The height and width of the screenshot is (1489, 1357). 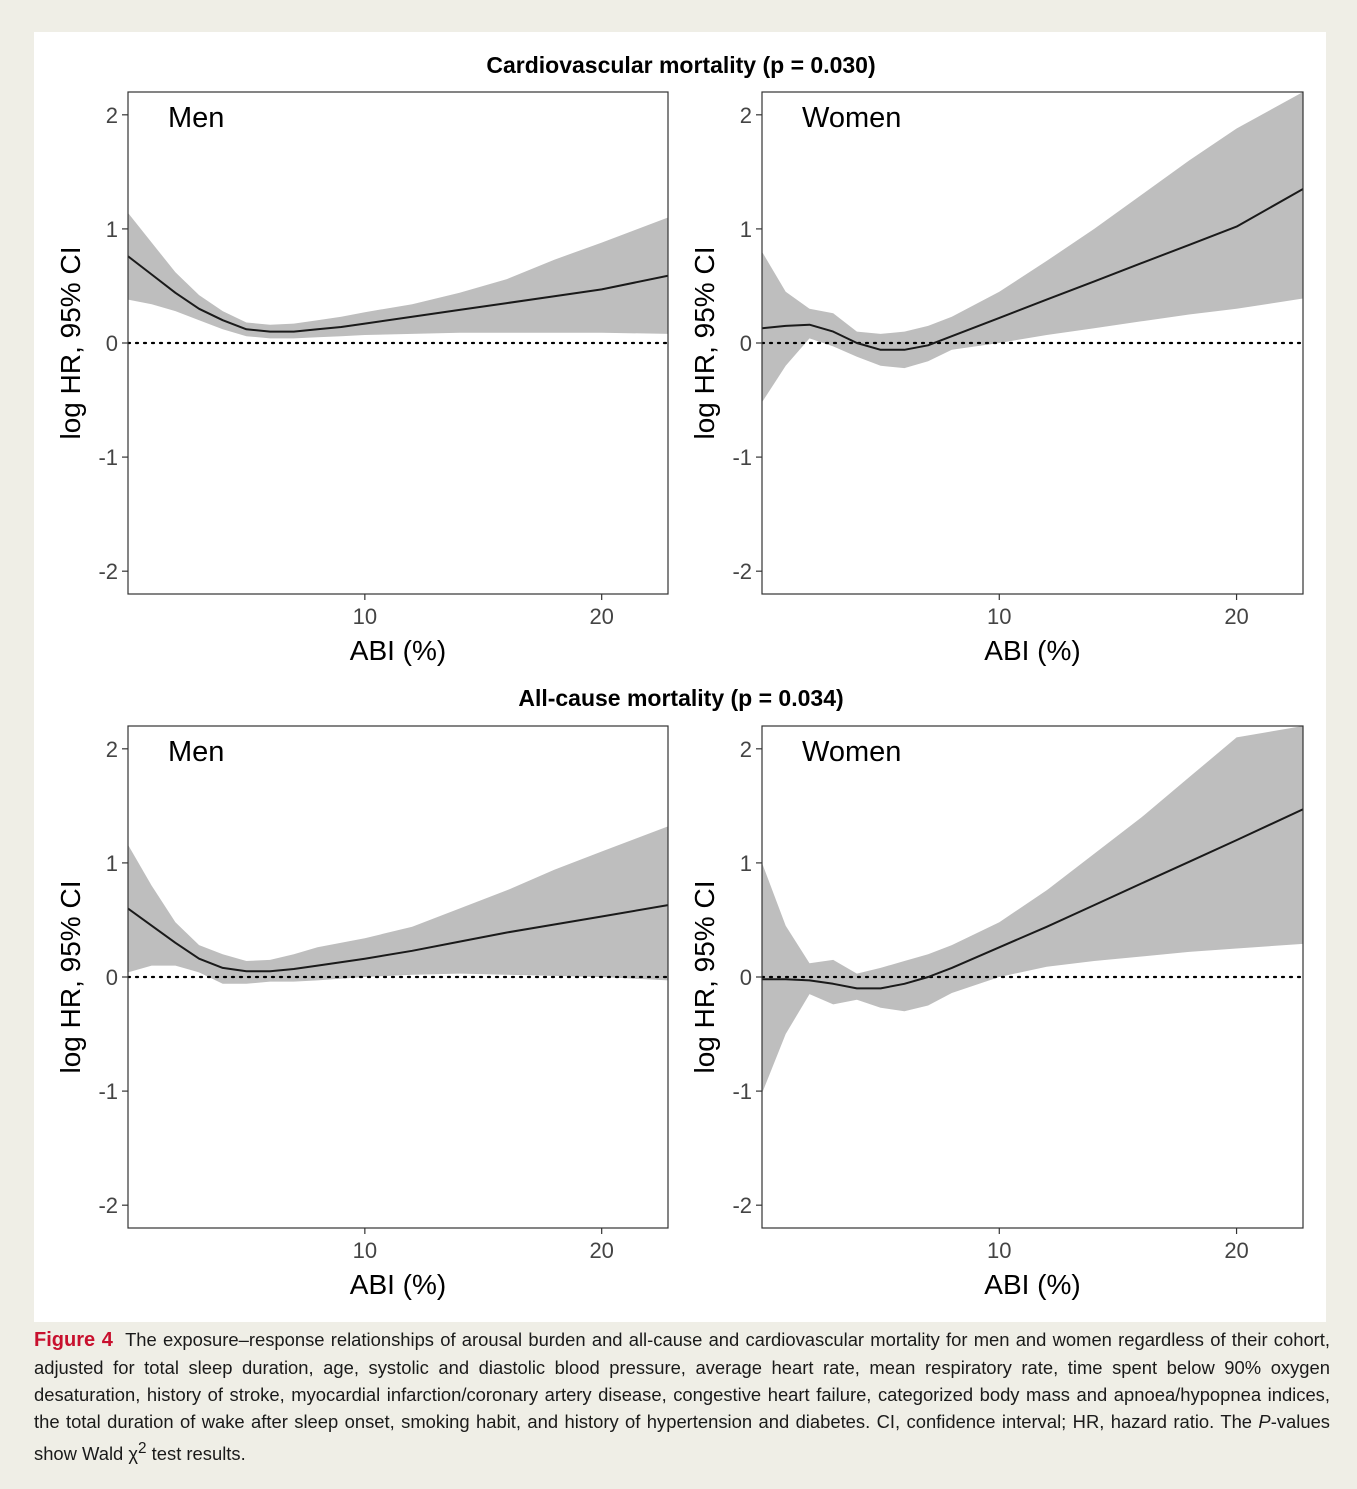 What do you see at coordinates (746, 977) in the screenshot?
I see `panel-3-ytick-label: 0` at bounding box center [746, 977].